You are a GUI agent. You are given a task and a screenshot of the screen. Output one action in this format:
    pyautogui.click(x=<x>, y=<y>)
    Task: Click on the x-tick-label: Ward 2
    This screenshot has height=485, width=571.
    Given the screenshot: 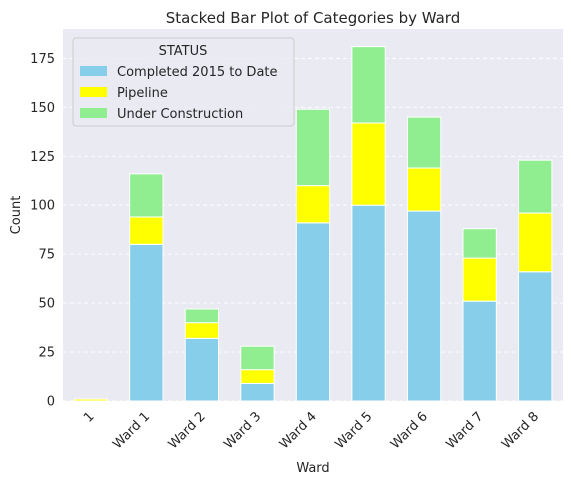 What is the action you would take?
    pyautogui.click(x=187, y=430)
    